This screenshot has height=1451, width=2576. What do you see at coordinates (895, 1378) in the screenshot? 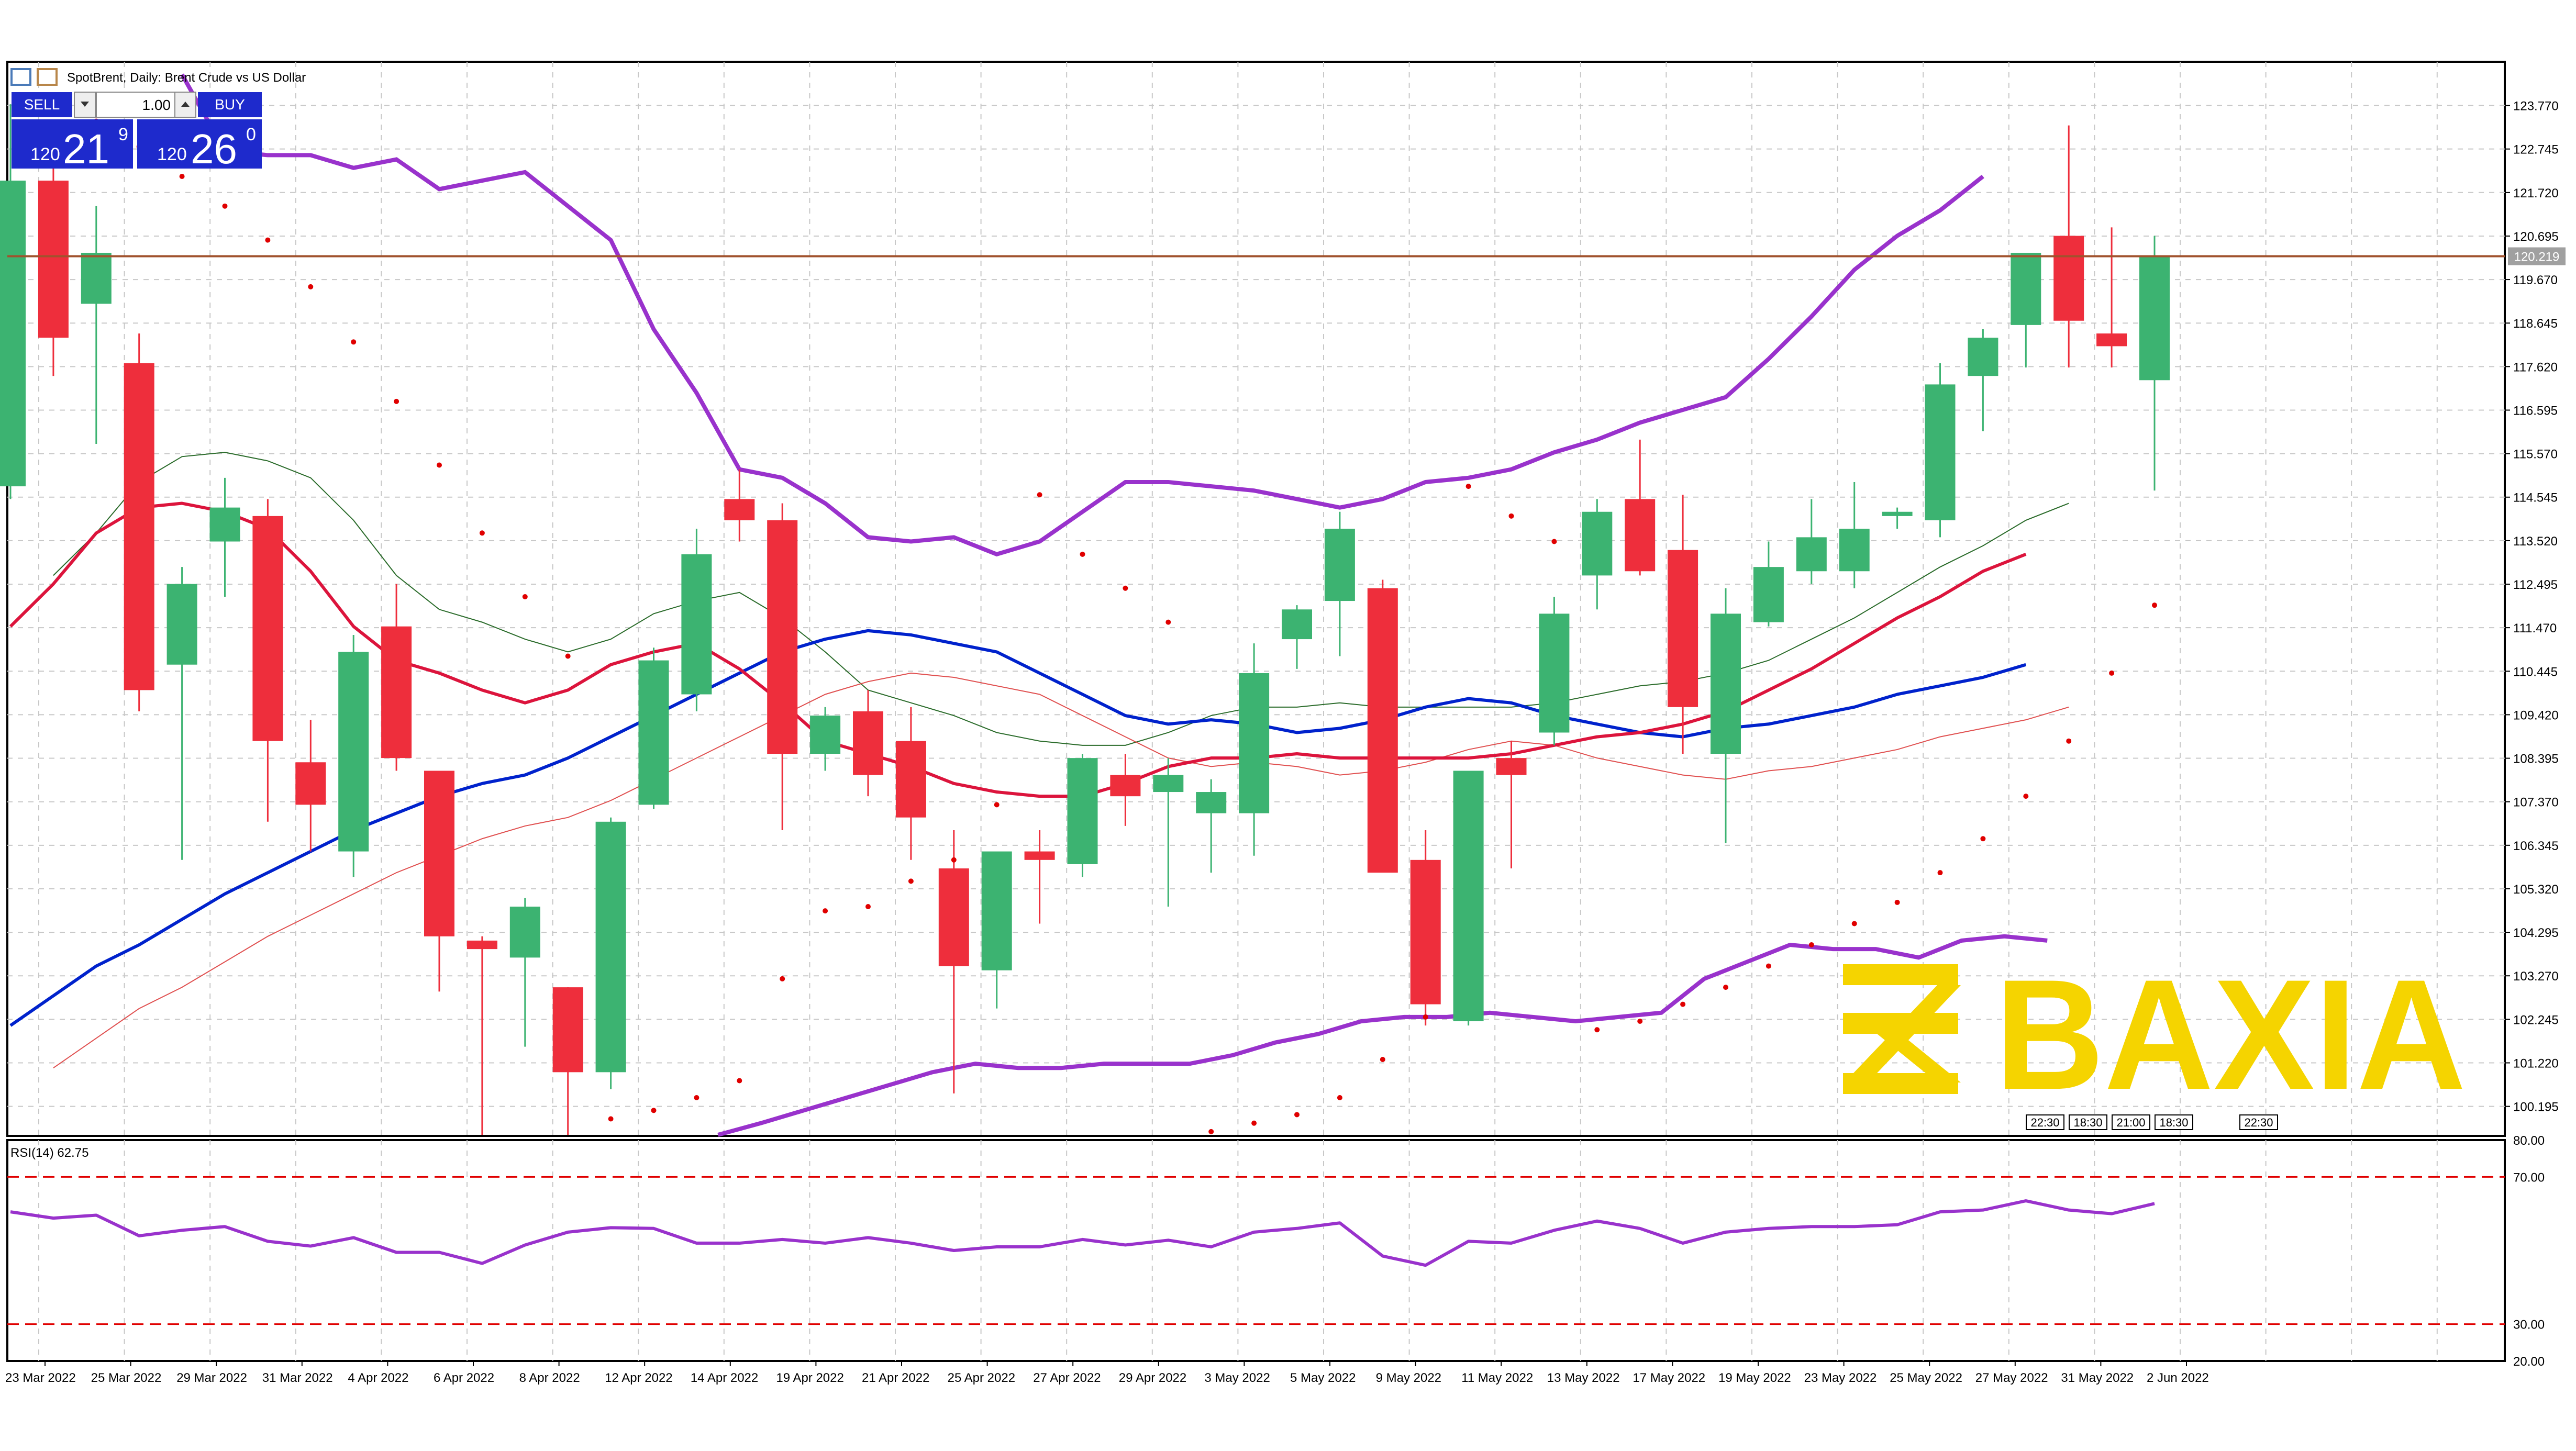
I see `date-tick-label: 21 Apr 2022` at bounding box center [895, 1378].